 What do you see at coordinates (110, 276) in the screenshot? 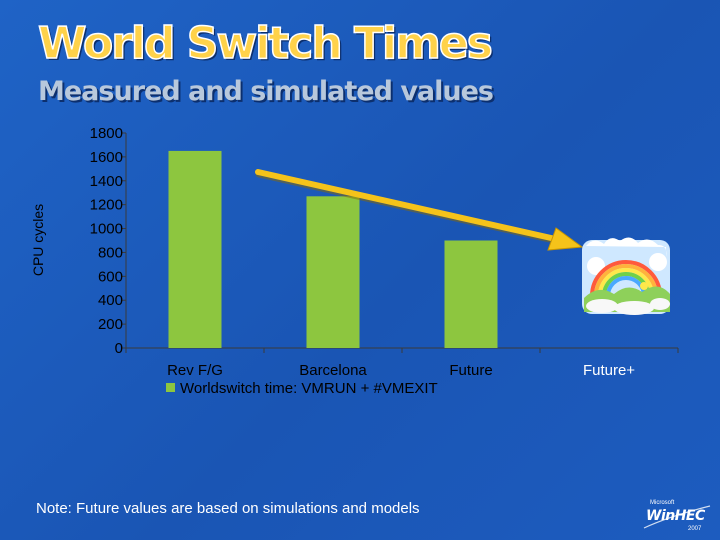
I see `y-tick-label: 600` at bounding box center [110, 276].